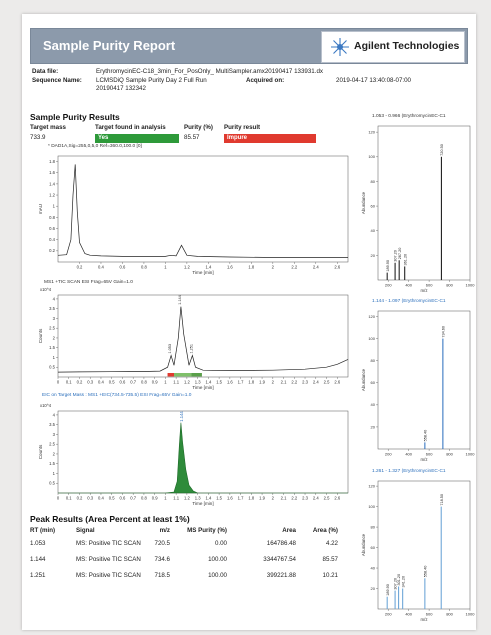 Image resolution: width=491 pixels, height=635 pixels. Describe the element at coordinates (220, 543) in the screenshot. I see `cell-ms-purity: 0.00` at that location.